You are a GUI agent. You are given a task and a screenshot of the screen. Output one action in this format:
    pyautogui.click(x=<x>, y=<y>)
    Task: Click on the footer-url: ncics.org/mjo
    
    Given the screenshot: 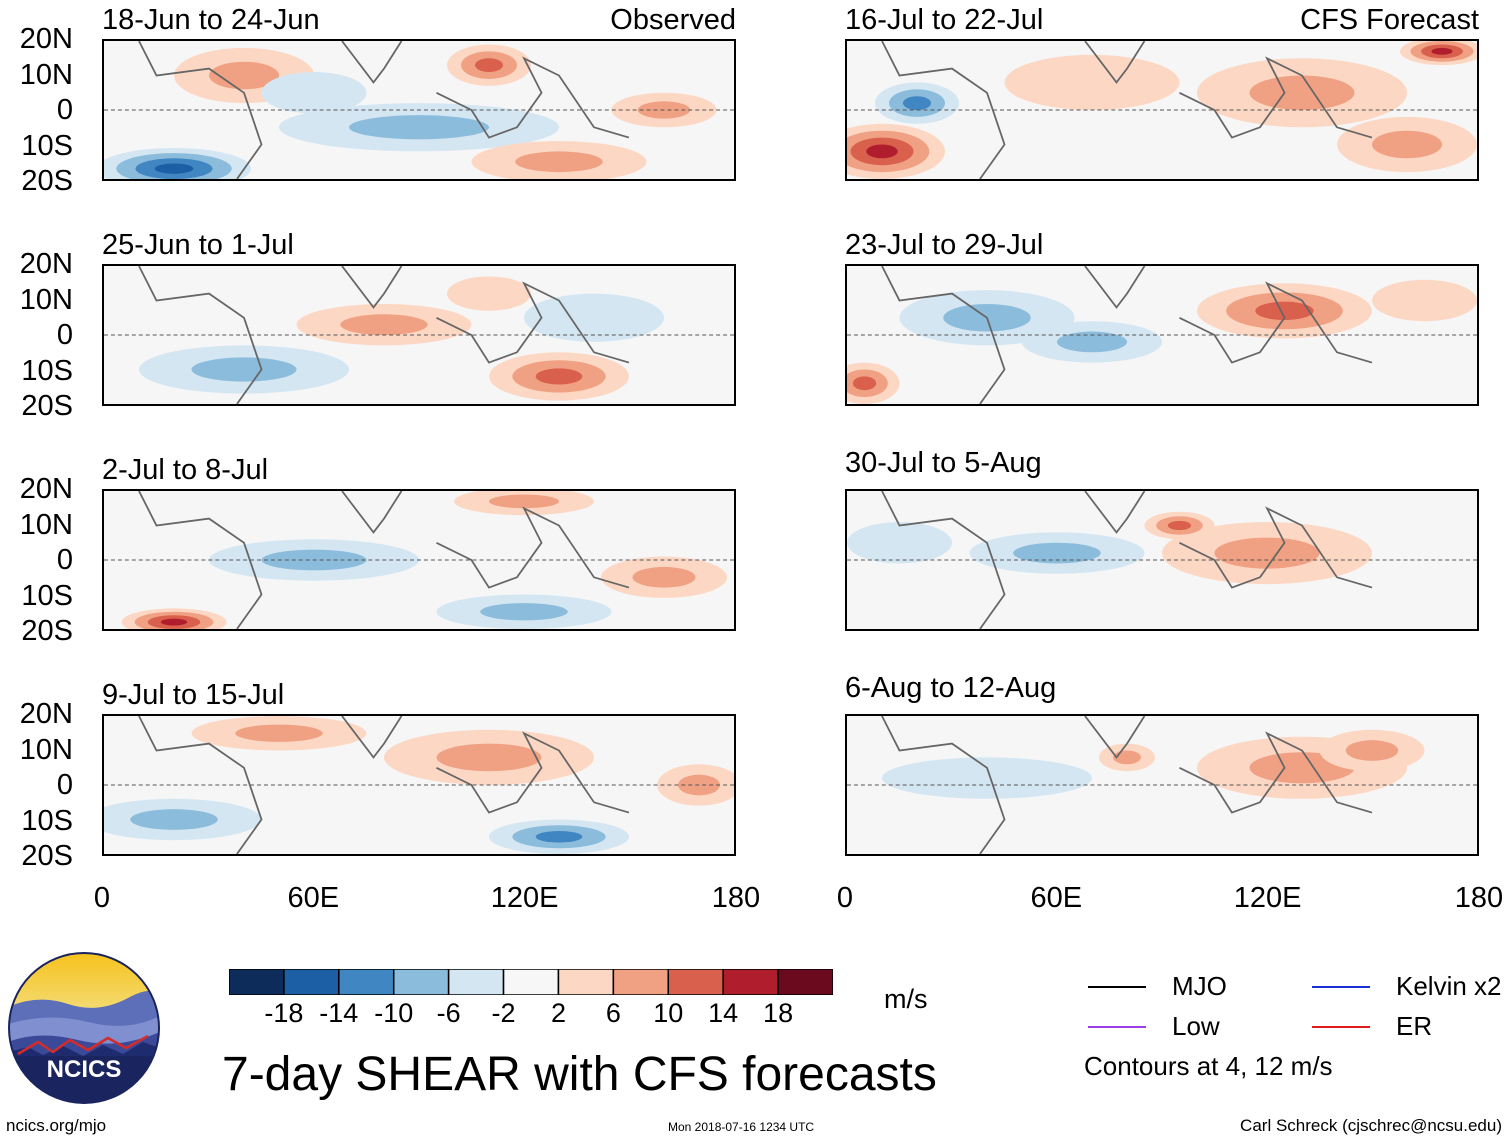 What is the action you would take?
    pyautogui.click(x=56, y=1125)
    